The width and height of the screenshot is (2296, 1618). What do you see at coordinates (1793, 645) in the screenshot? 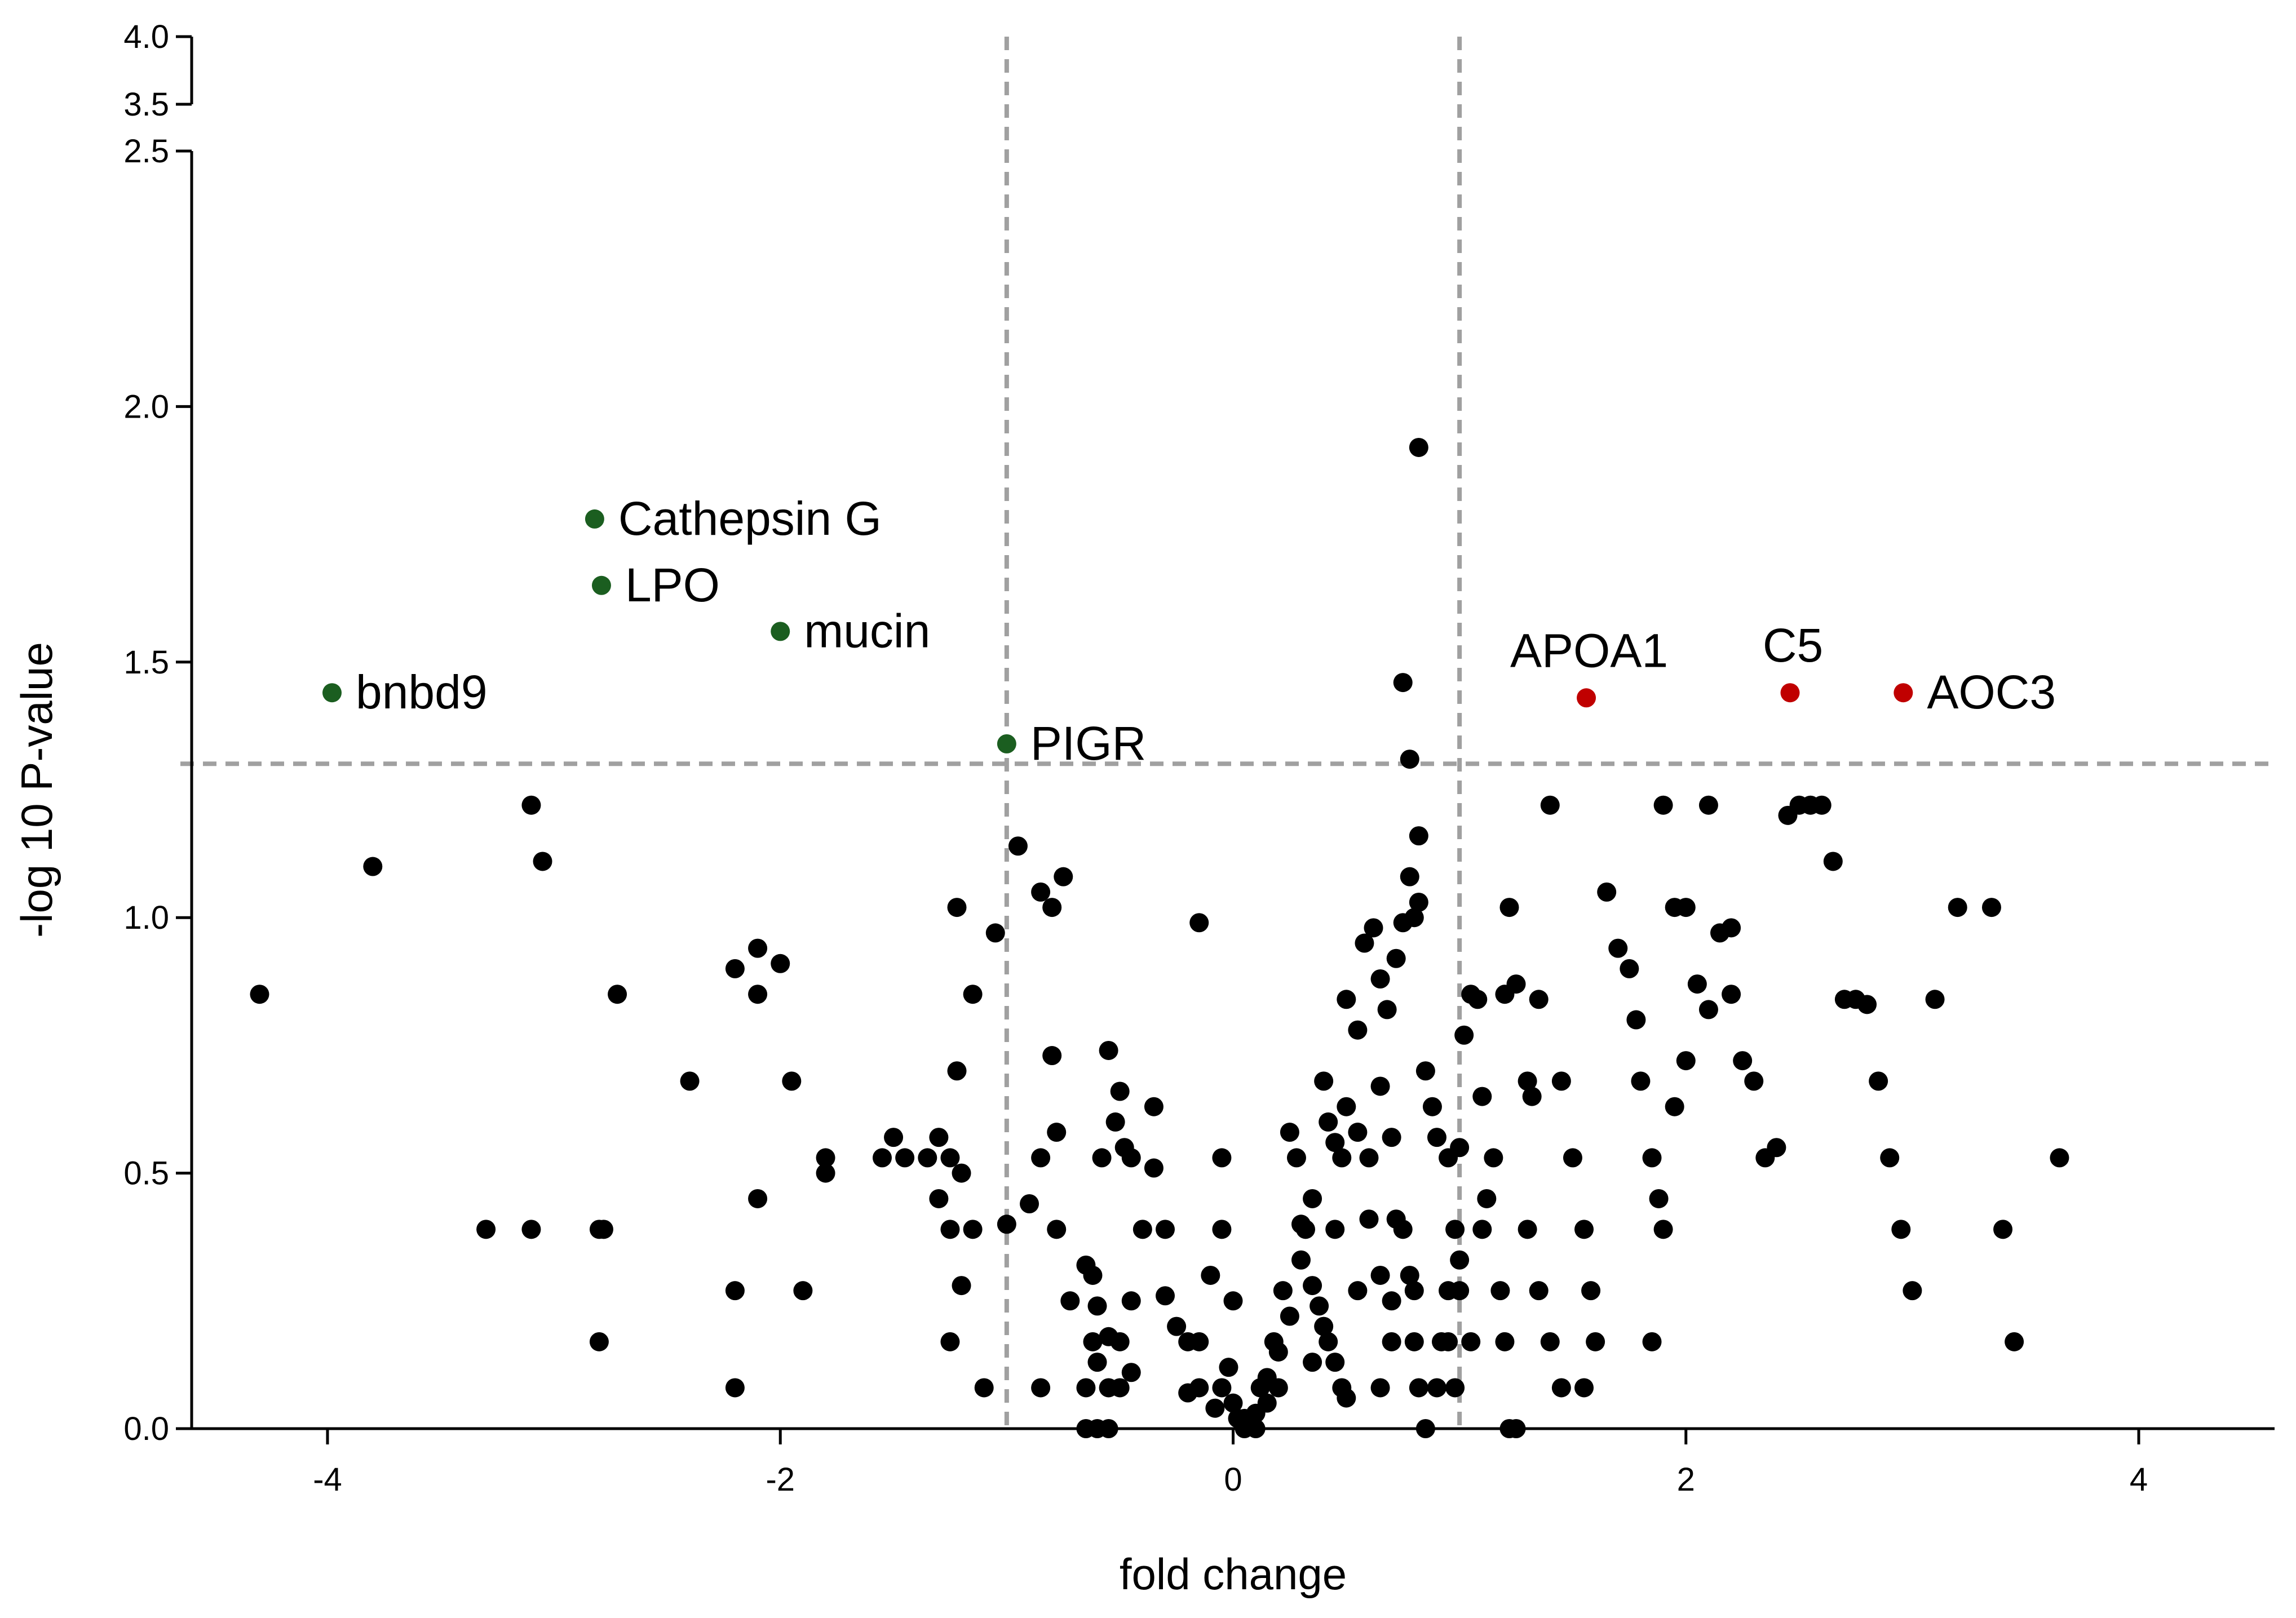
I see `gene-label: C5` at bounding box center [1793, 645].